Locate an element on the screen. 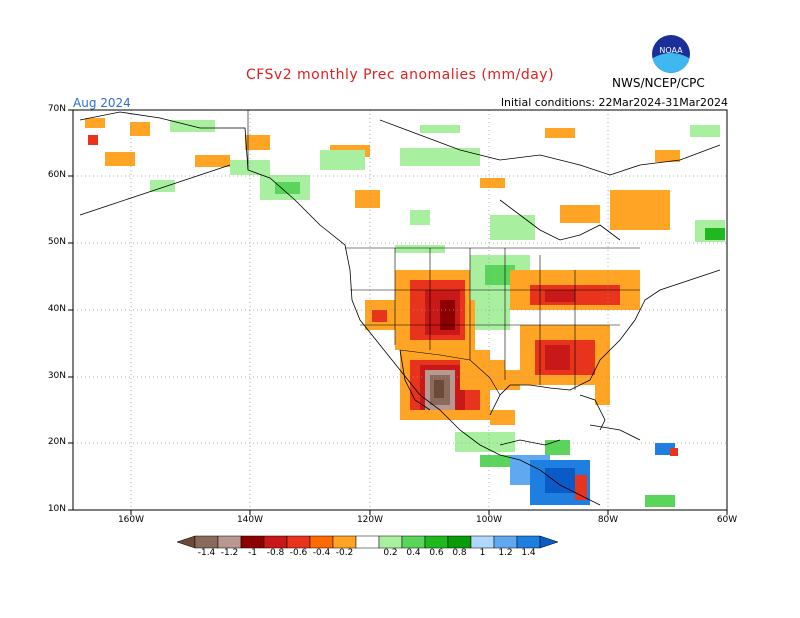 The height and width of the screenshot is (618, 800). colorbar-tick-label: 1.2 is located at coordinates (505, 553).